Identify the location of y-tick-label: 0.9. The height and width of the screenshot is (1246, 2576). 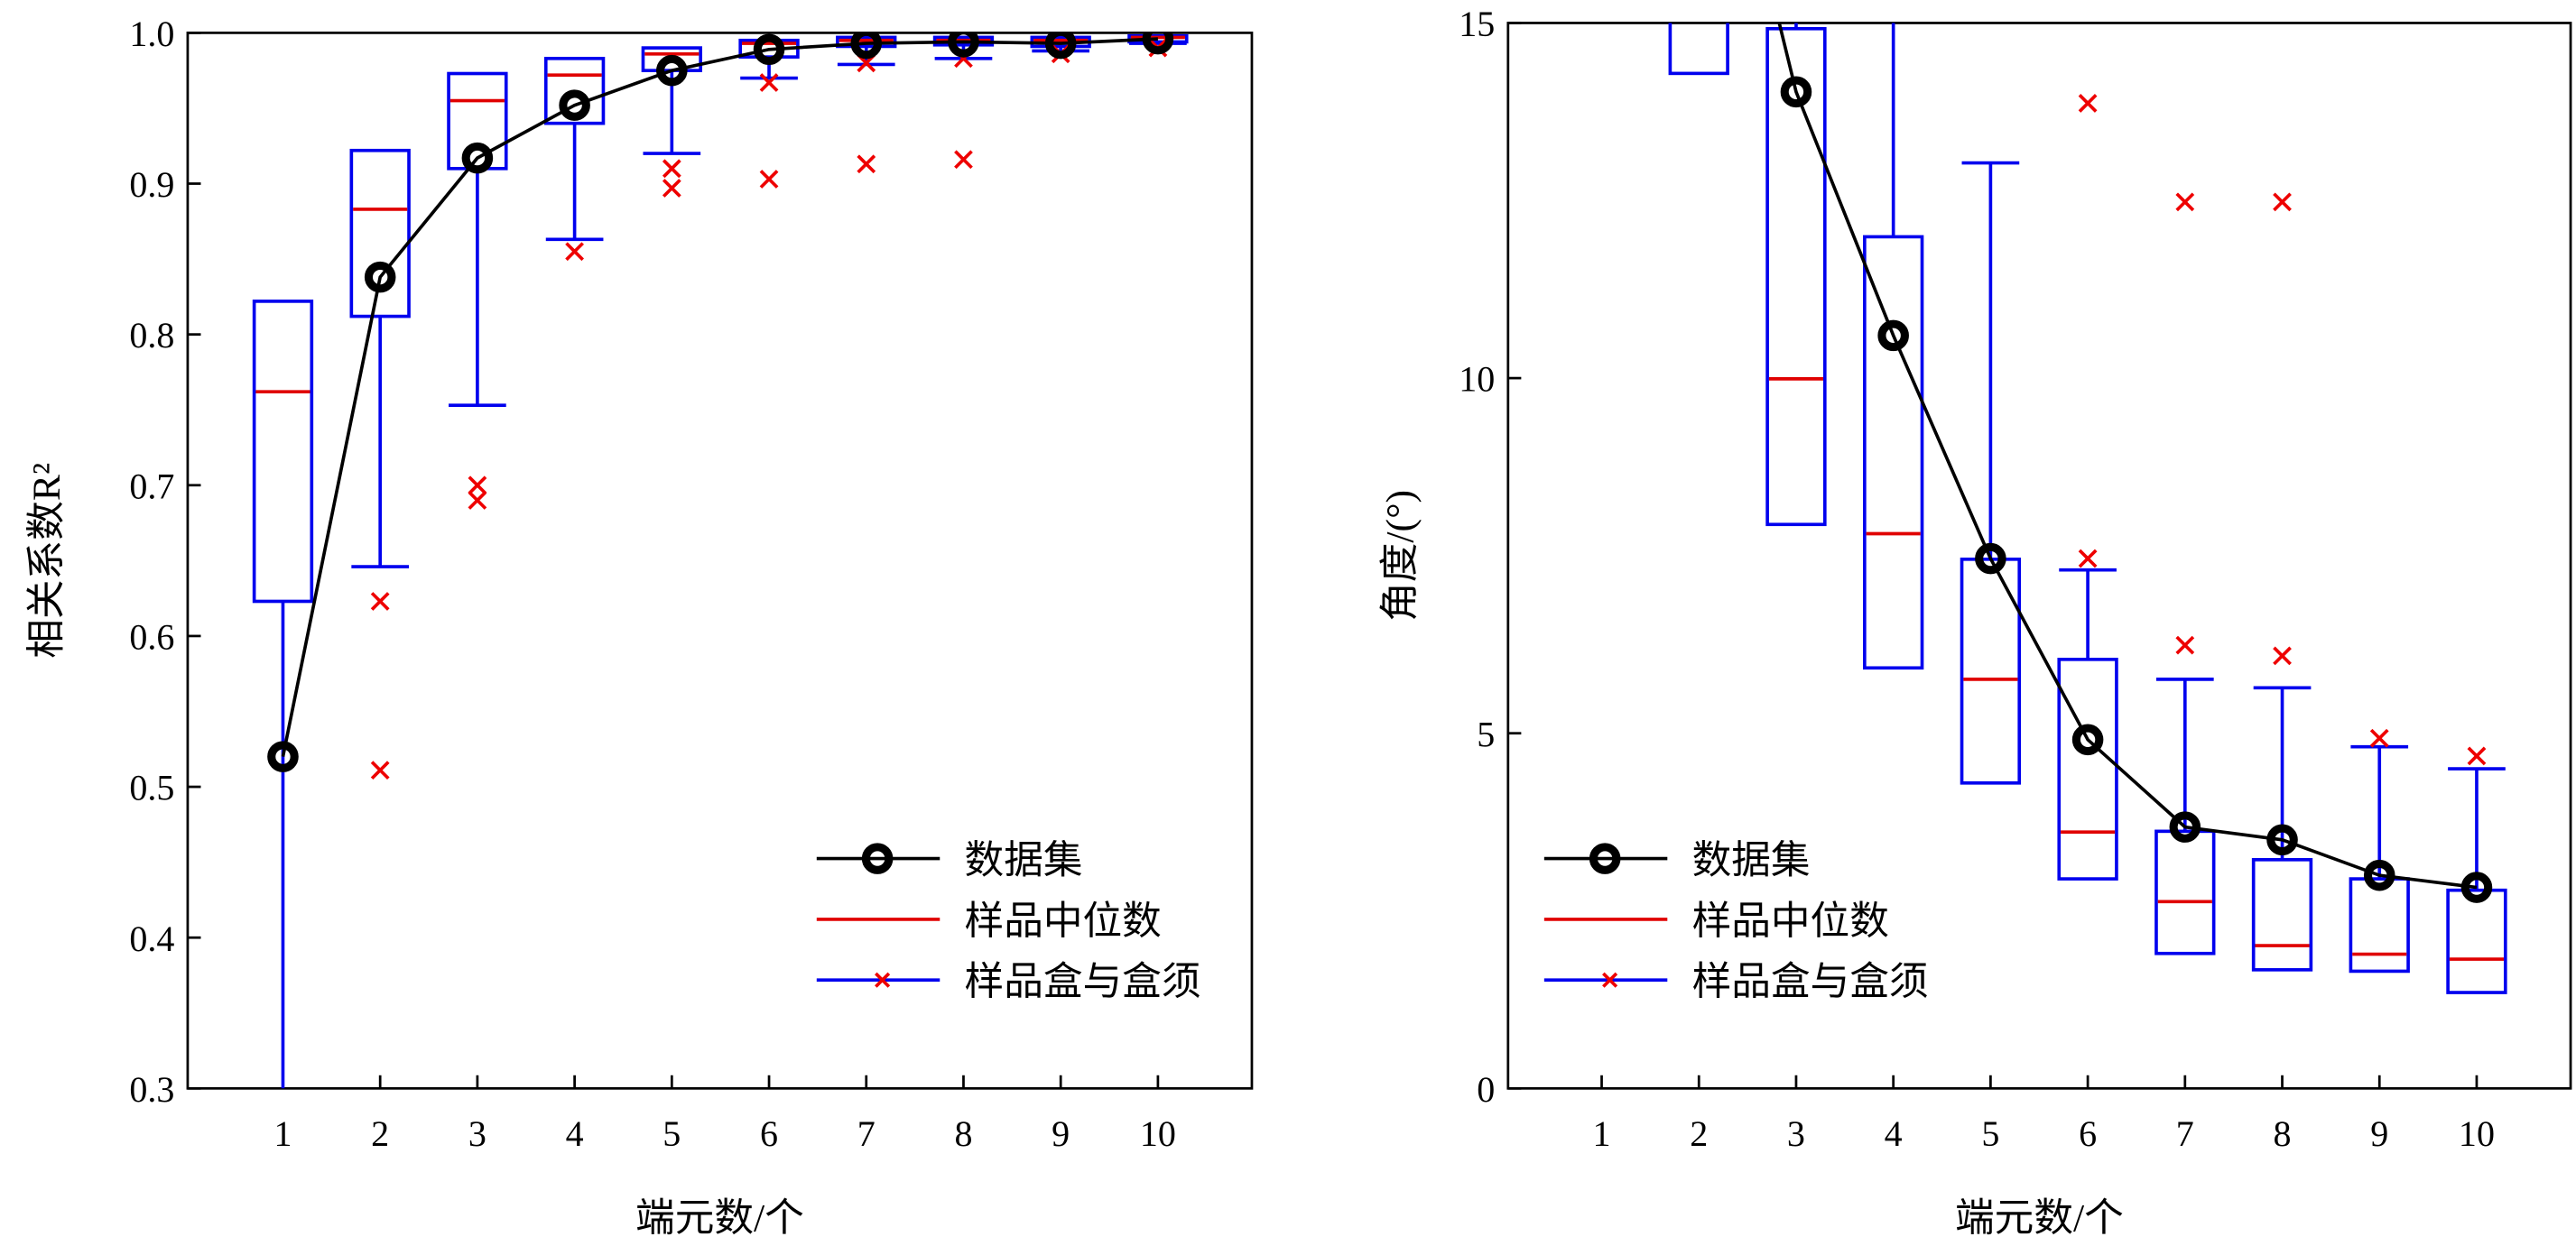
(151, 184).